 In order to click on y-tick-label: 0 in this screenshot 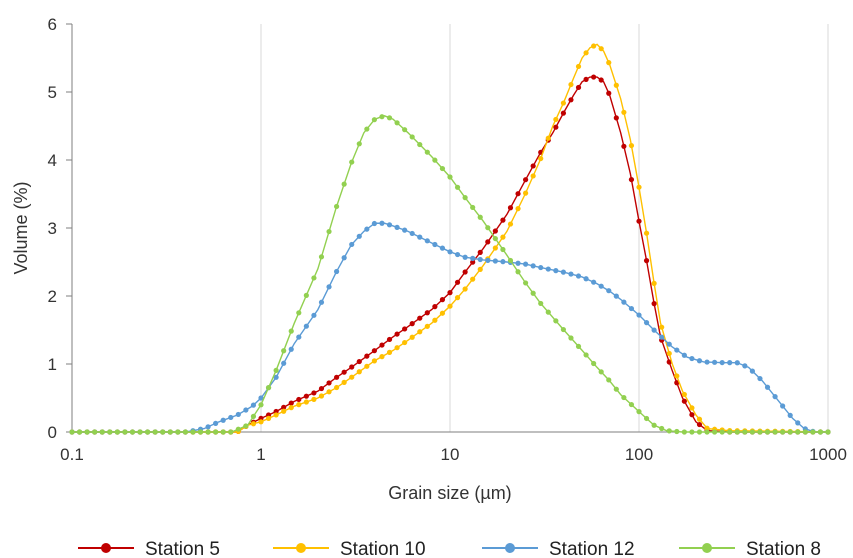, I will do `click(52, 432)`.